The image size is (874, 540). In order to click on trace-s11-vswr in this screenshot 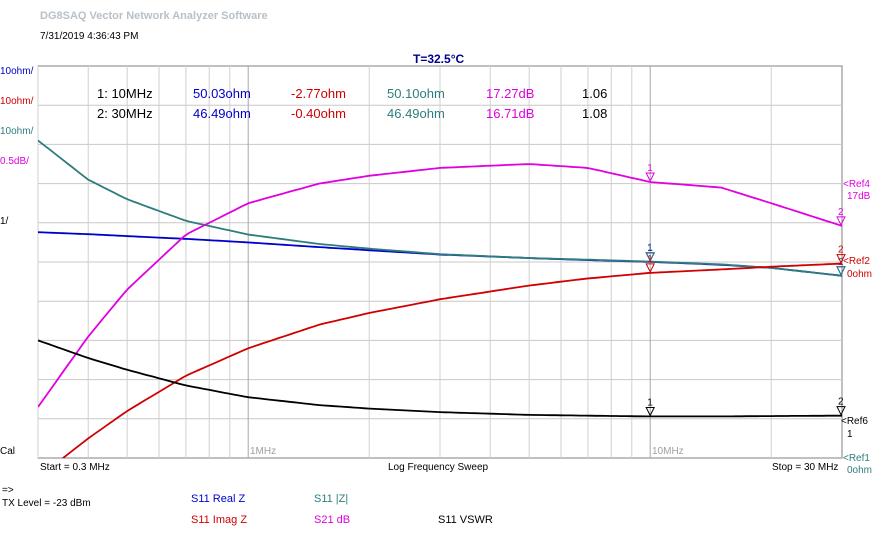, I will do `click(440, 378)`.